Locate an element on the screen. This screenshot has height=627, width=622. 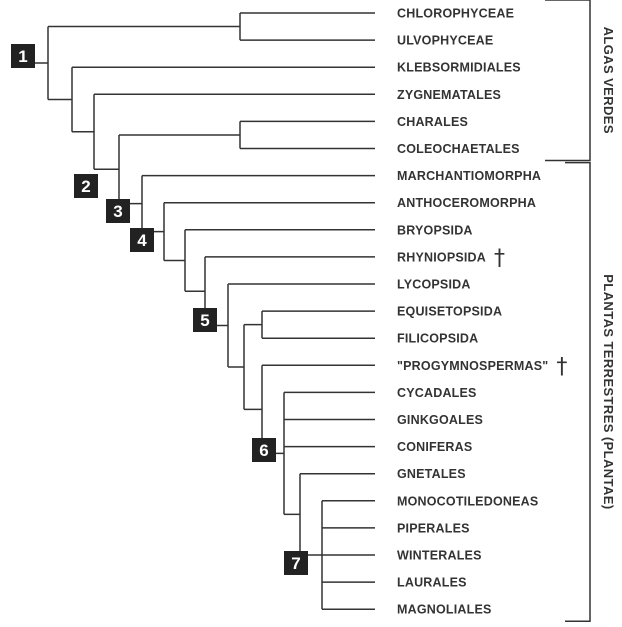
node-number: 3 is located at coordinates (117, 211).